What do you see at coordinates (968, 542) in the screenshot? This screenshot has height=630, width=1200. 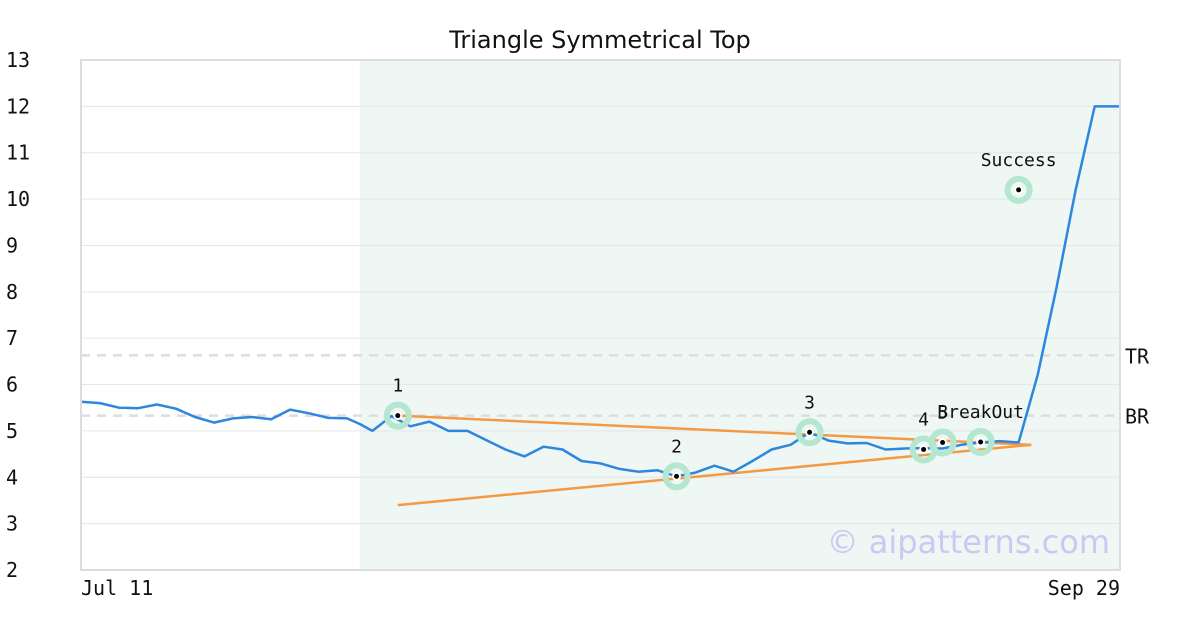 I see `watermark: © aipatterns.com` at bounding box center [968, 542].